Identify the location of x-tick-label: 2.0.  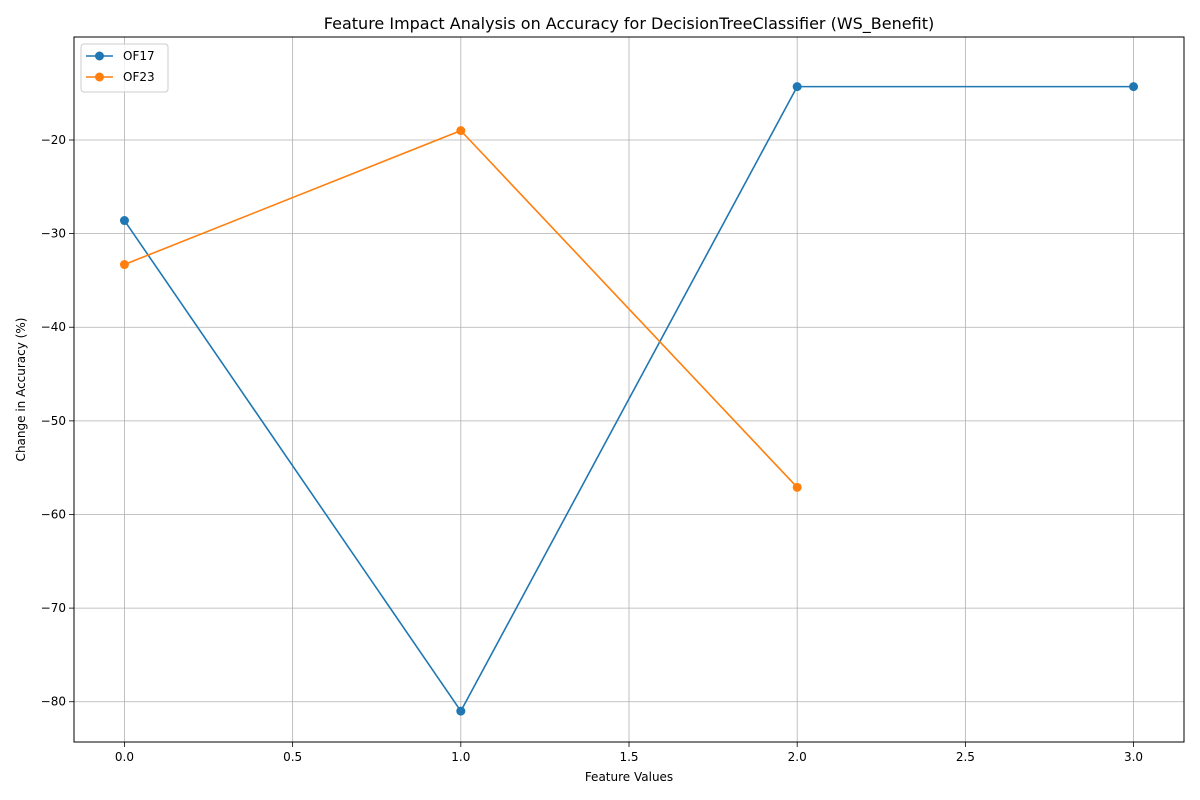
(797, 757).